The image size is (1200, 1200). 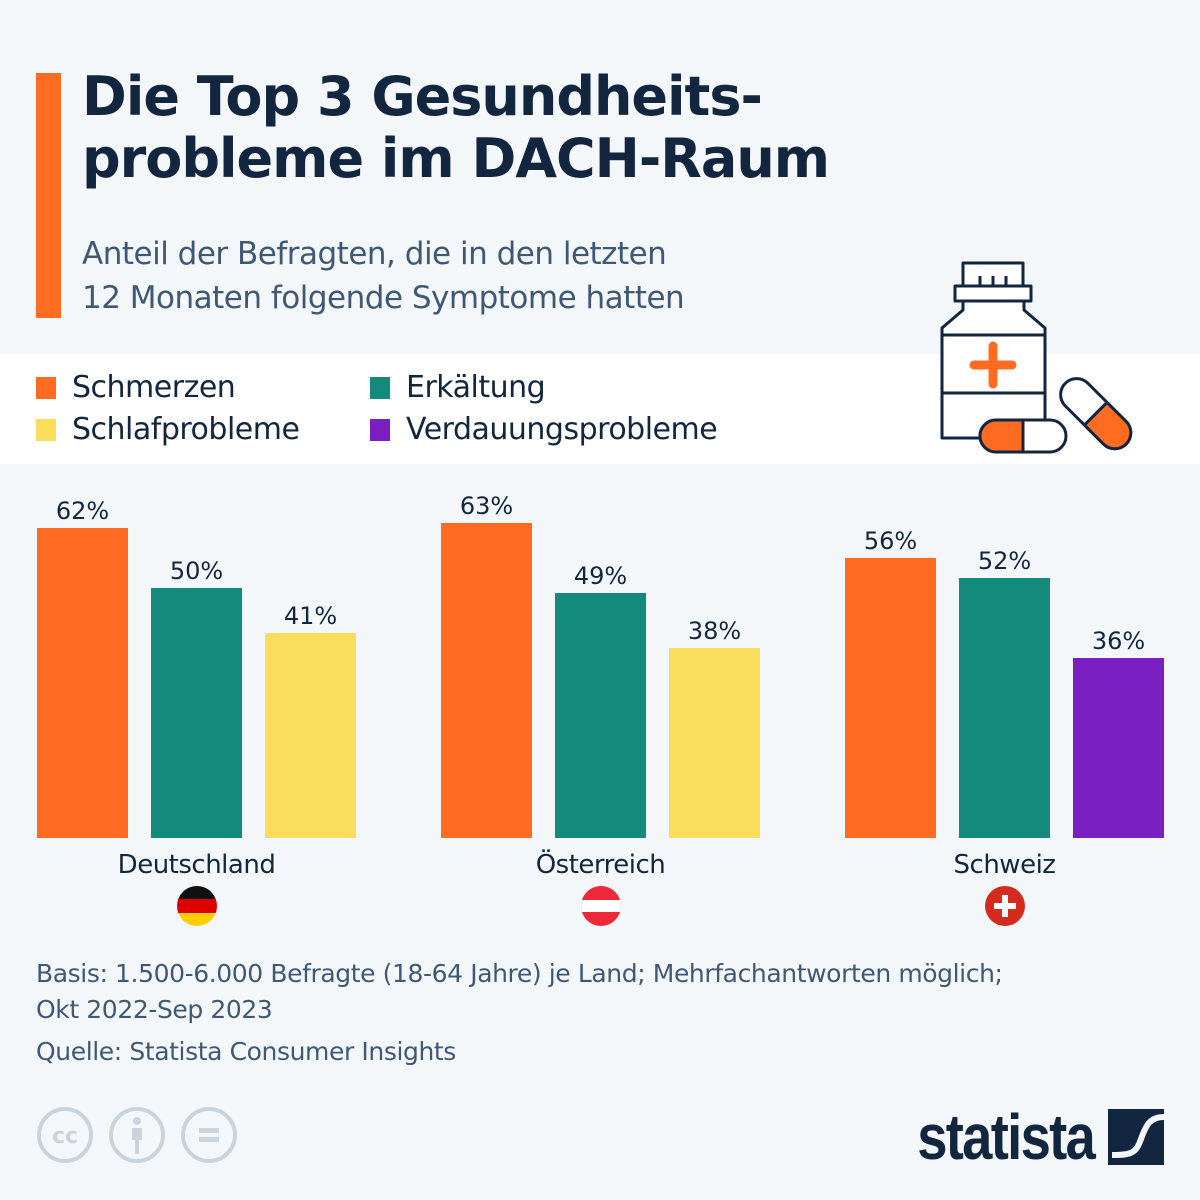 I want to click on bar-value-label: 50%, so click(x=196, y=571).